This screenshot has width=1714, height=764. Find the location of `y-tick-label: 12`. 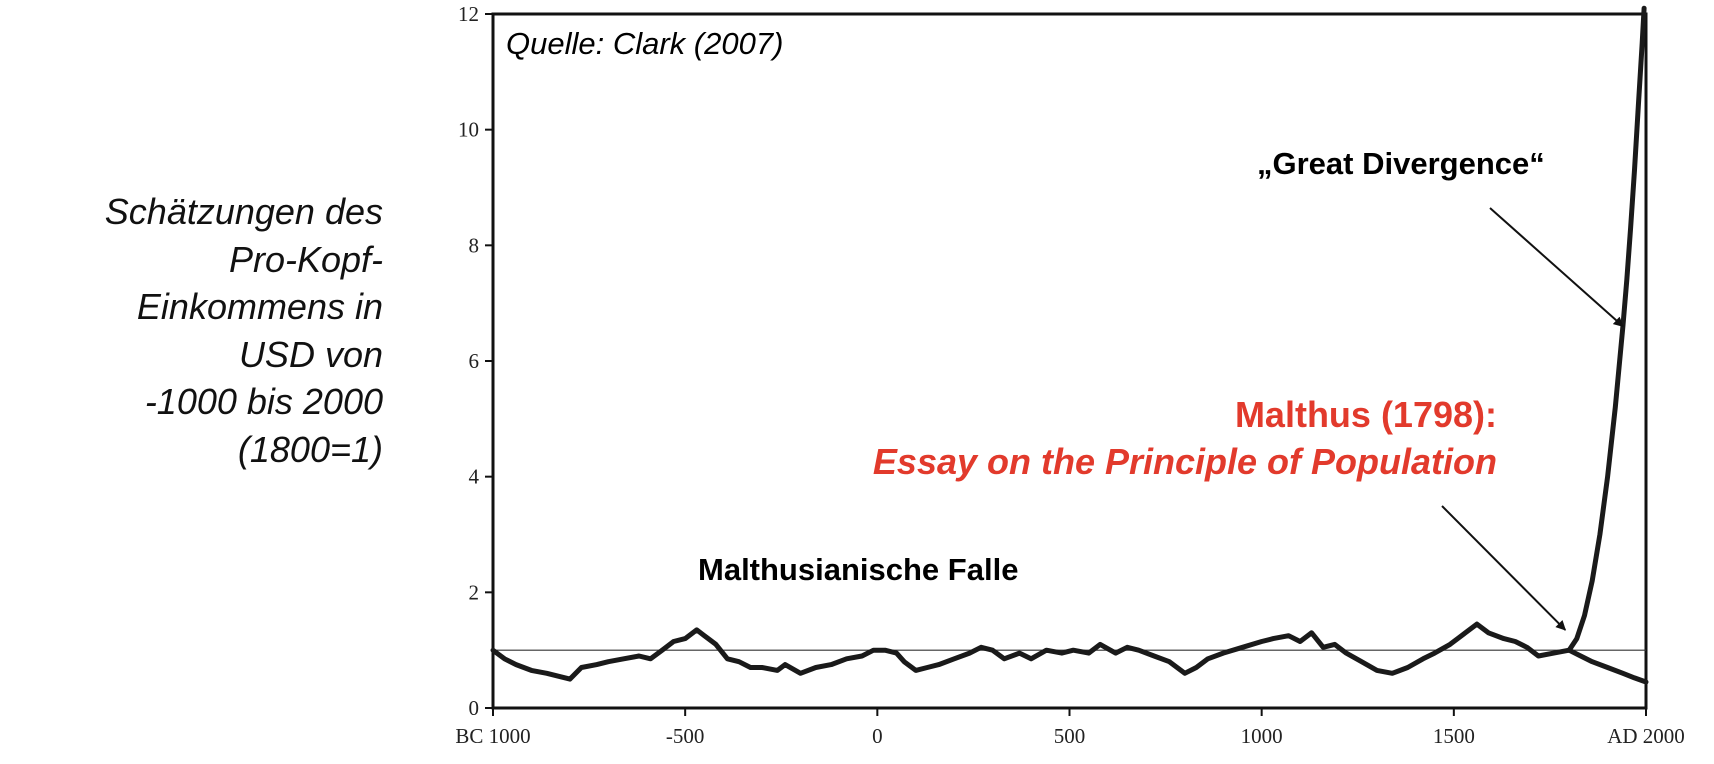

y-tick-label: 12 is located at coordinates (468, 14).